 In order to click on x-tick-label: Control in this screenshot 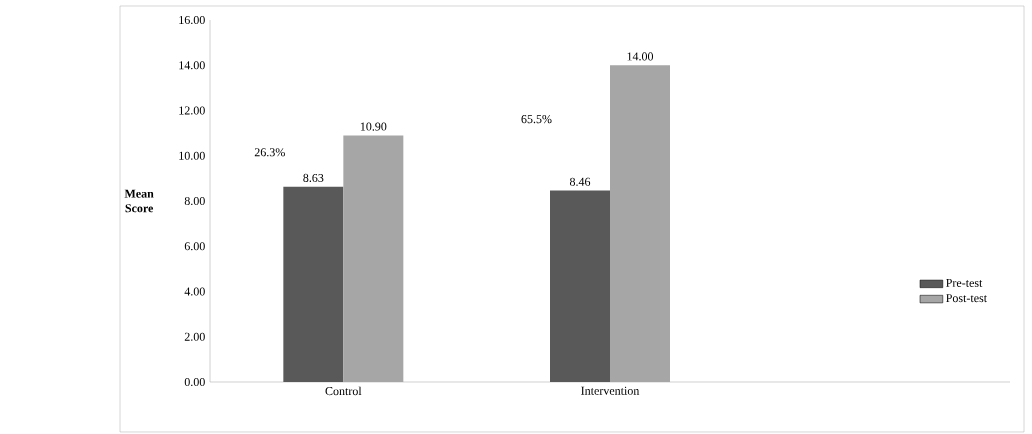, I will do `click(343, 391)`.